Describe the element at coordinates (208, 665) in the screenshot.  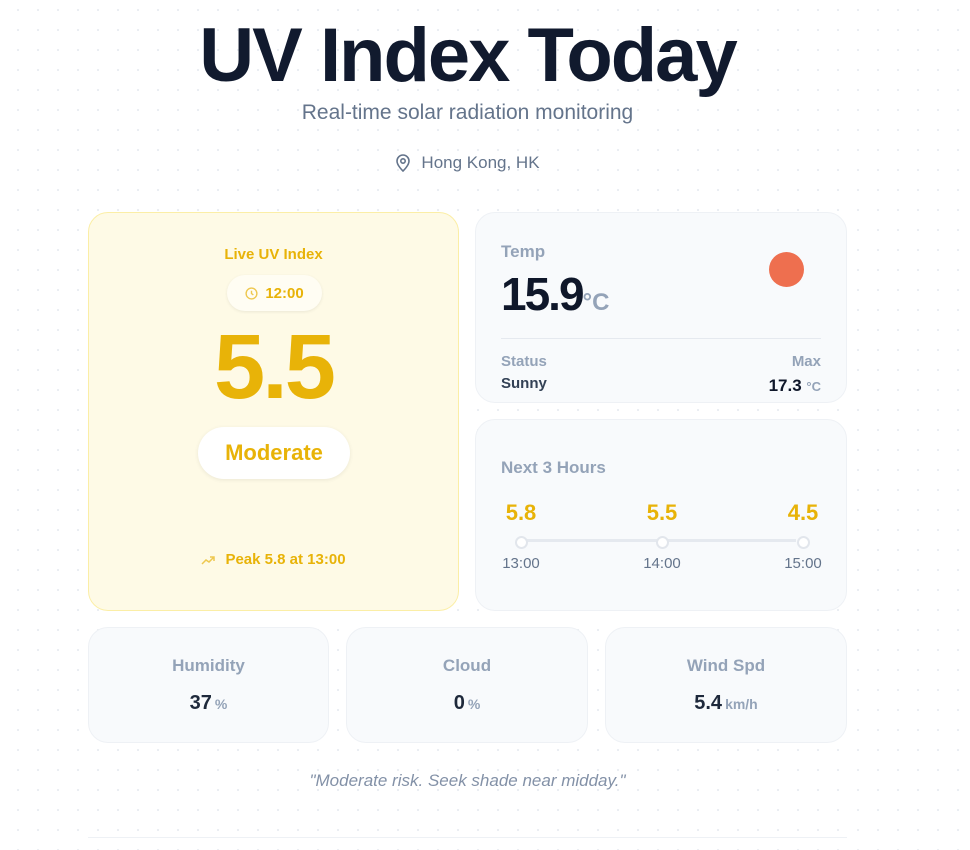
I see `stat-label: Humidity` at that location.